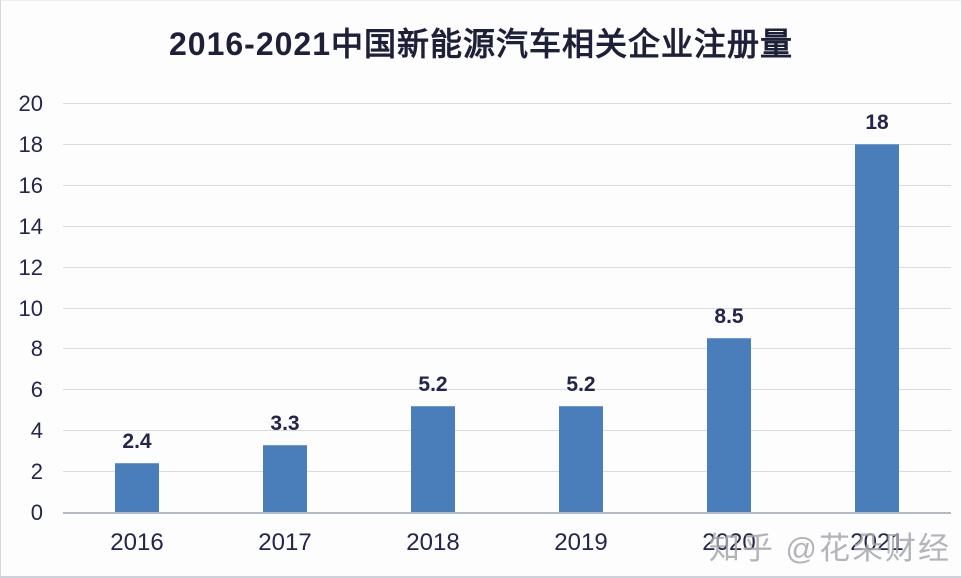 This screenshot has width=962, height=578. Describe the element at coordinates (877, 542) in the screenshot. I see `x-tick-label: 2021` at that location.